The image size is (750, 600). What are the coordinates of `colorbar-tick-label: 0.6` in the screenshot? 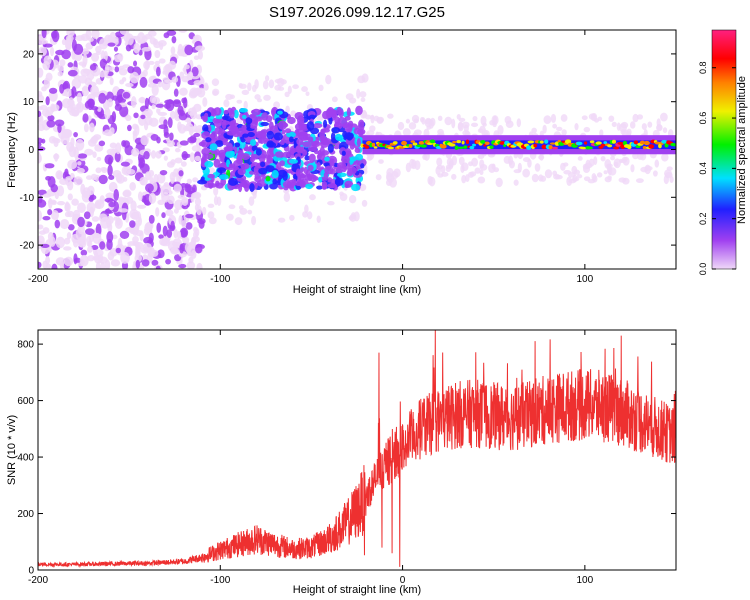 It's located at (703, 118).